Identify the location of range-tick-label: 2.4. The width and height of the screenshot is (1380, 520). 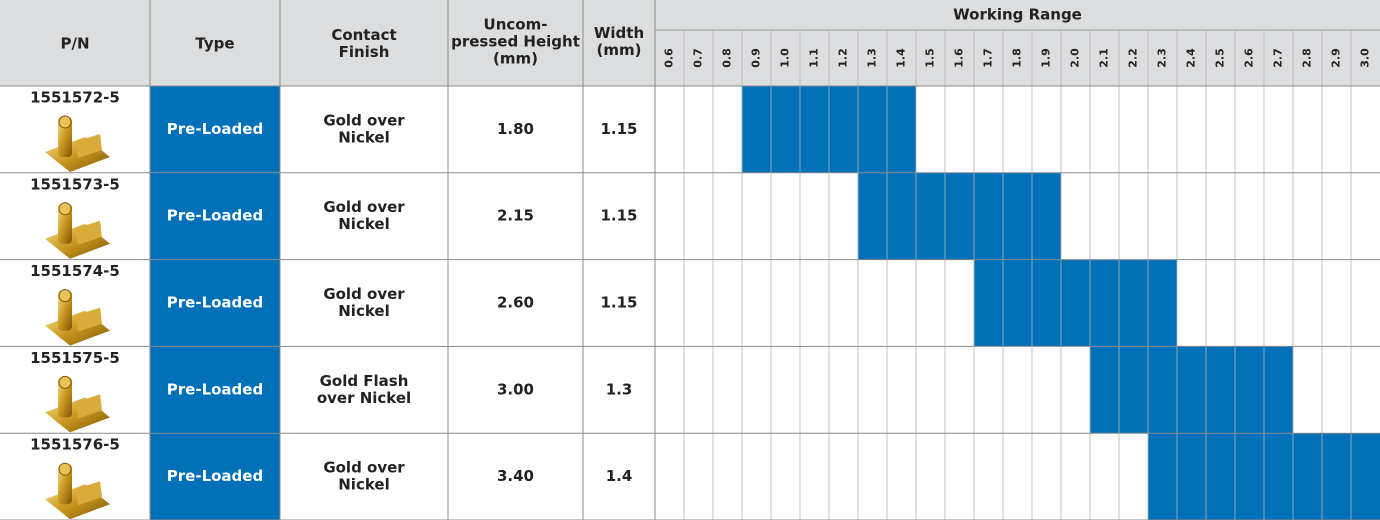
(1191, 58).